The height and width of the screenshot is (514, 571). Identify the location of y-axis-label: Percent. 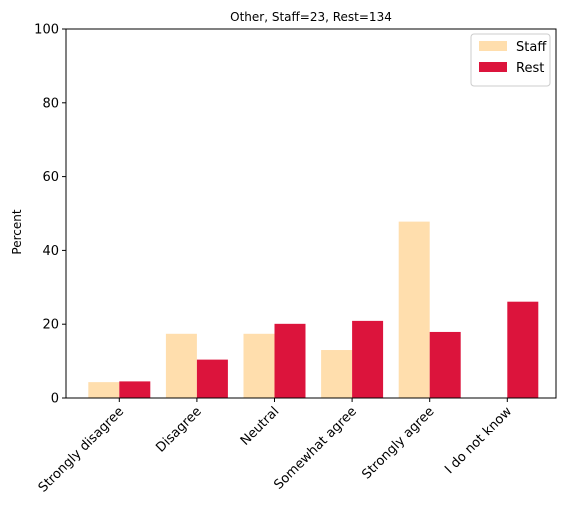
(17, 231).